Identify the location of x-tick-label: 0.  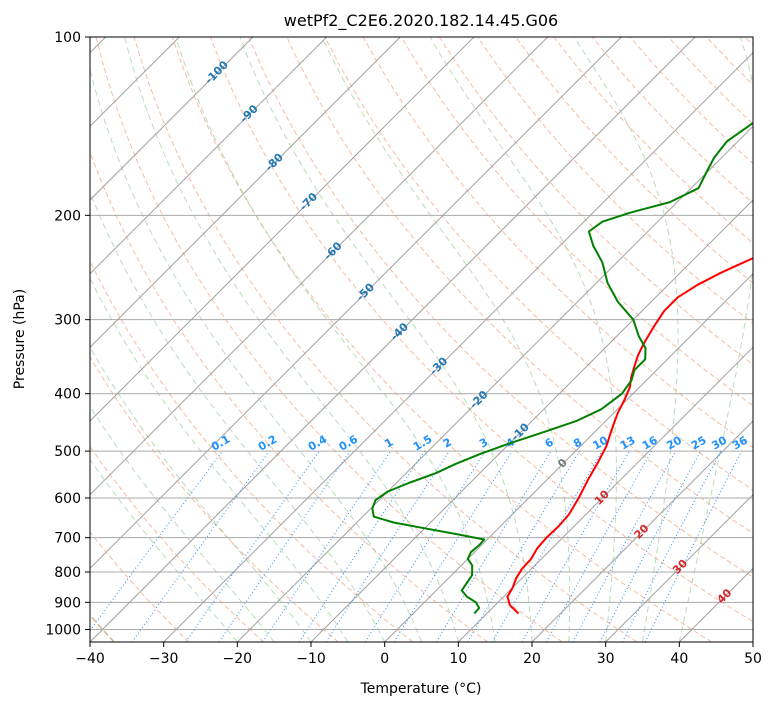
(384, 659).